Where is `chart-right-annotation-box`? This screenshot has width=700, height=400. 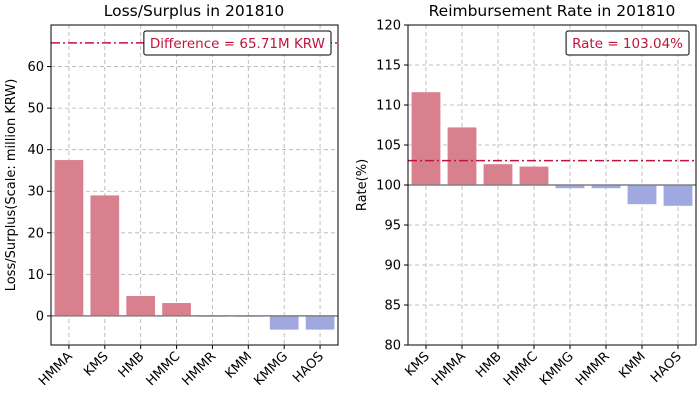 chart-right-annotation-box is located at coordinates (627, 43).